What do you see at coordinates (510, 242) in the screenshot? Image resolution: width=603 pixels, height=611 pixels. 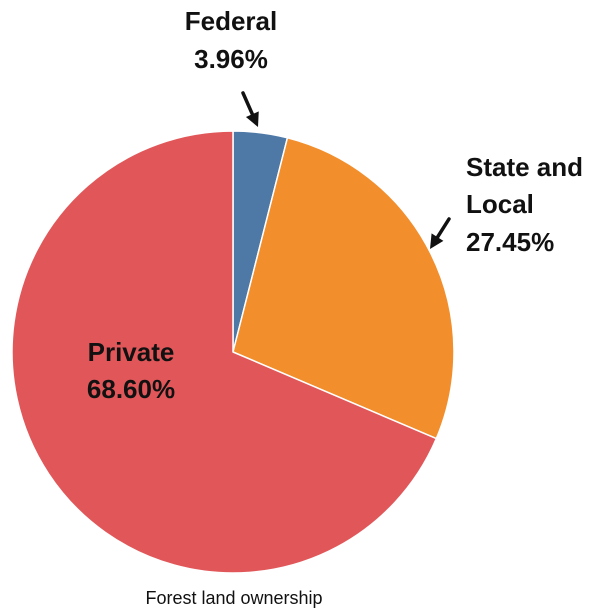 I see `slice-label-state-local-value: 27.45%` at bounding box center [510, 242].